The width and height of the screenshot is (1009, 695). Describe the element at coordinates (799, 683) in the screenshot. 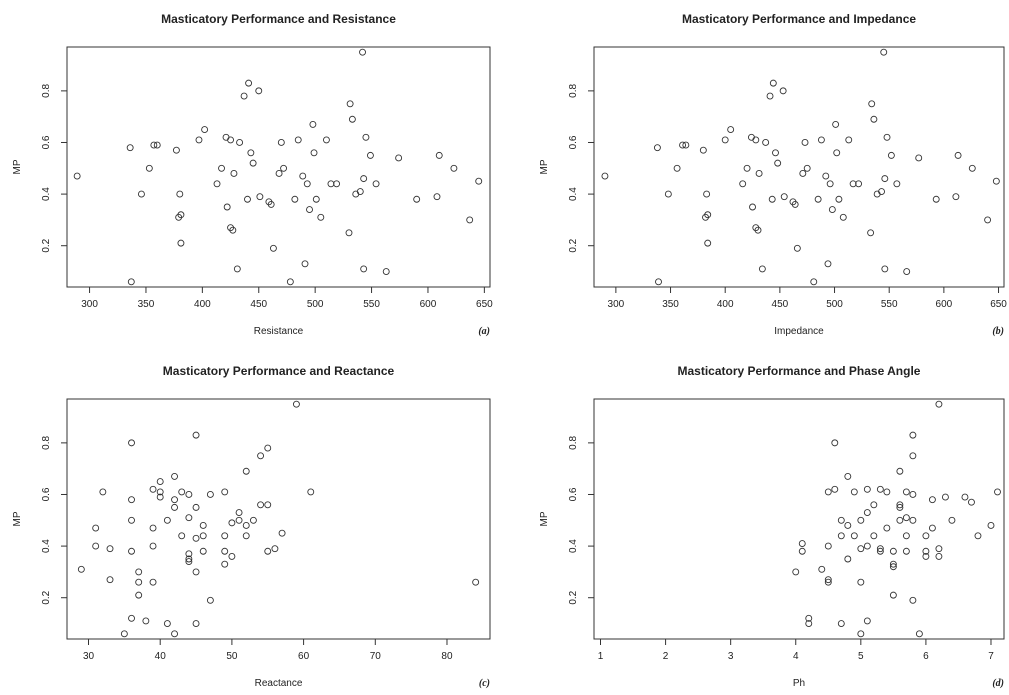

I see `x-axis-label: Ph` at that location.